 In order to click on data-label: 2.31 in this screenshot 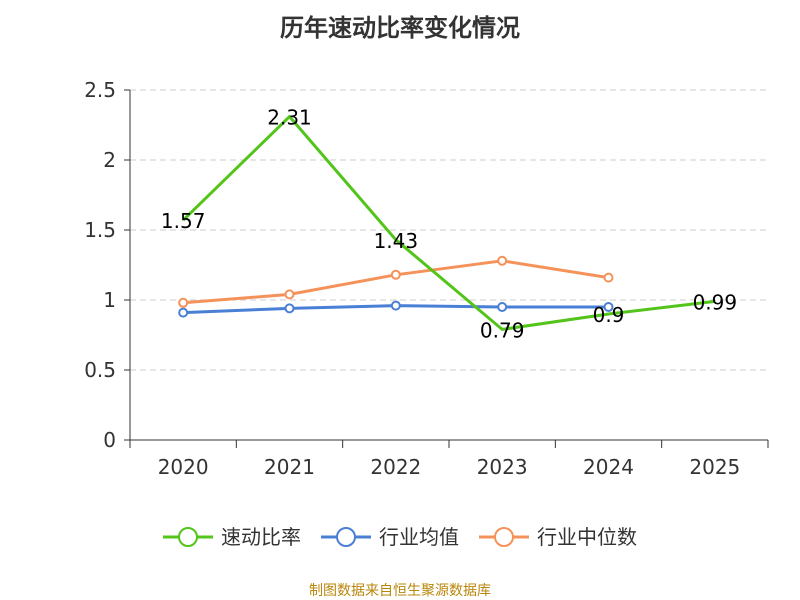, I will do `click(289, 118)`.